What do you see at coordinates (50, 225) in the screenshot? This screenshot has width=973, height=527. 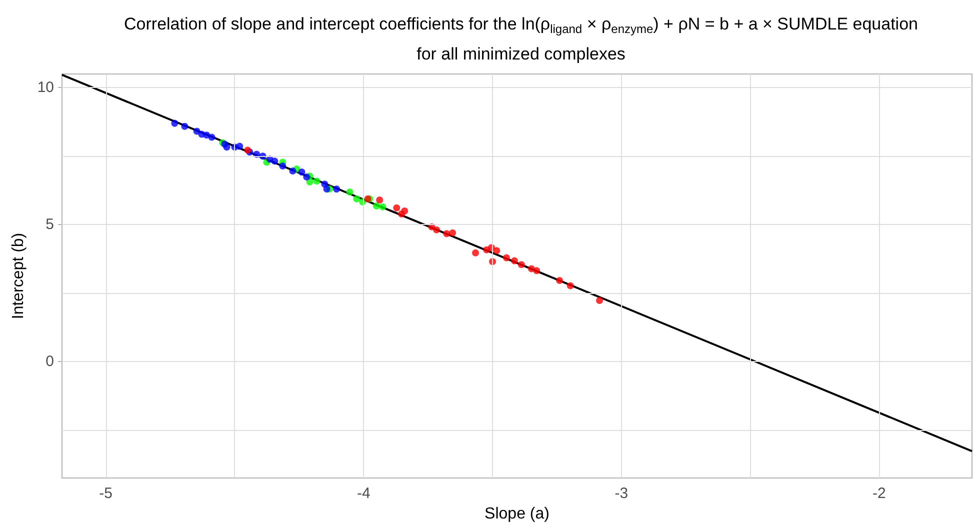 I see `y-tick-label: 5` at bounding box center [50, 225].